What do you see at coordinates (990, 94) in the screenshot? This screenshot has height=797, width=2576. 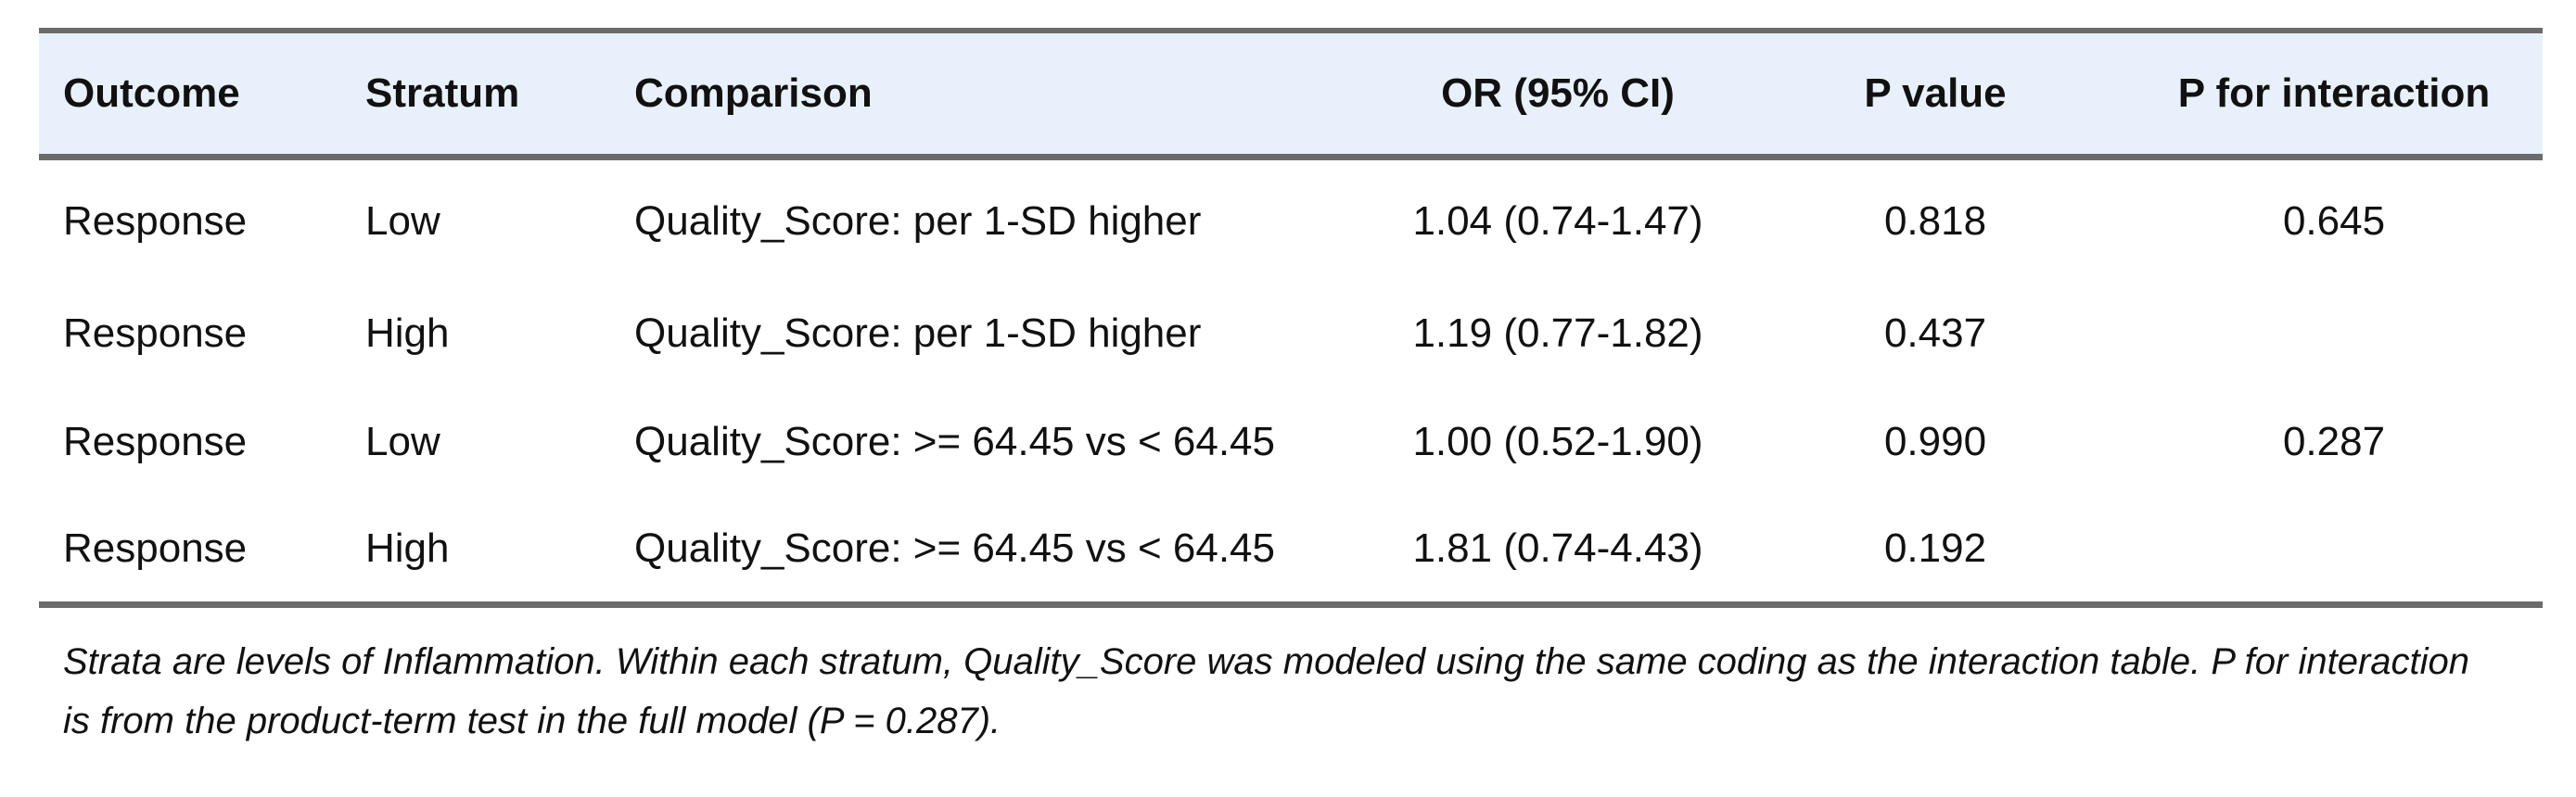 I see `header-comparison: Comparison` at bounding box center [990, 94].